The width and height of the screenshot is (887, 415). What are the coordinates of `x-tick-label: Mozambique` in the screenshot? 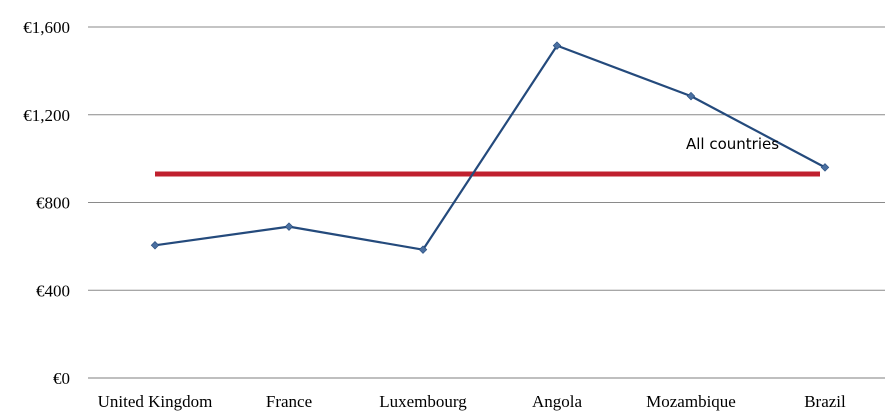 It's located at (691, 401).